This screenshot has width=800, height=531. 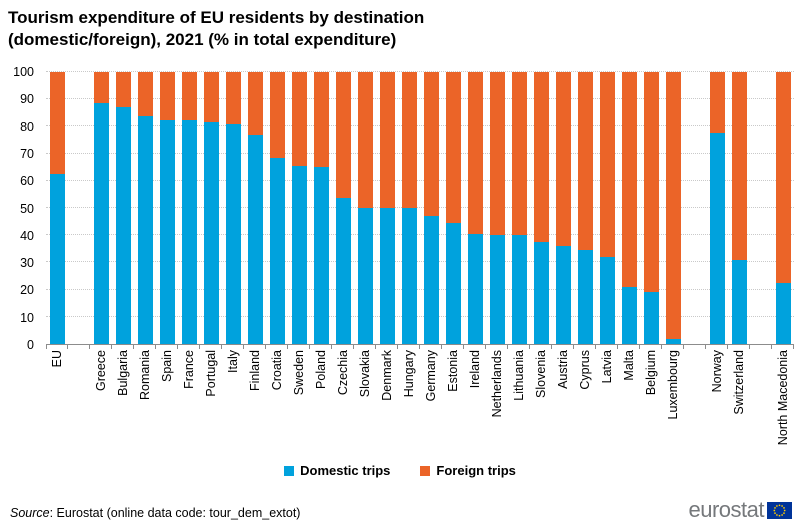 I want to click on bar-portugal, so click(x=211, y=208).